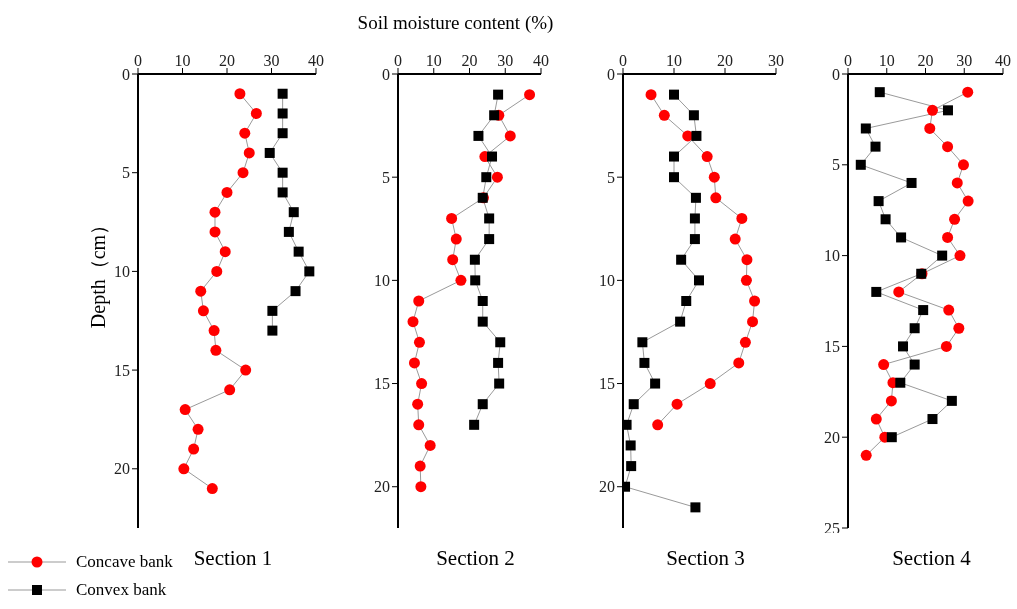 The width and height of the screenshot is (1017, 609). I want to click on text: Section 3, so click(705, 558).